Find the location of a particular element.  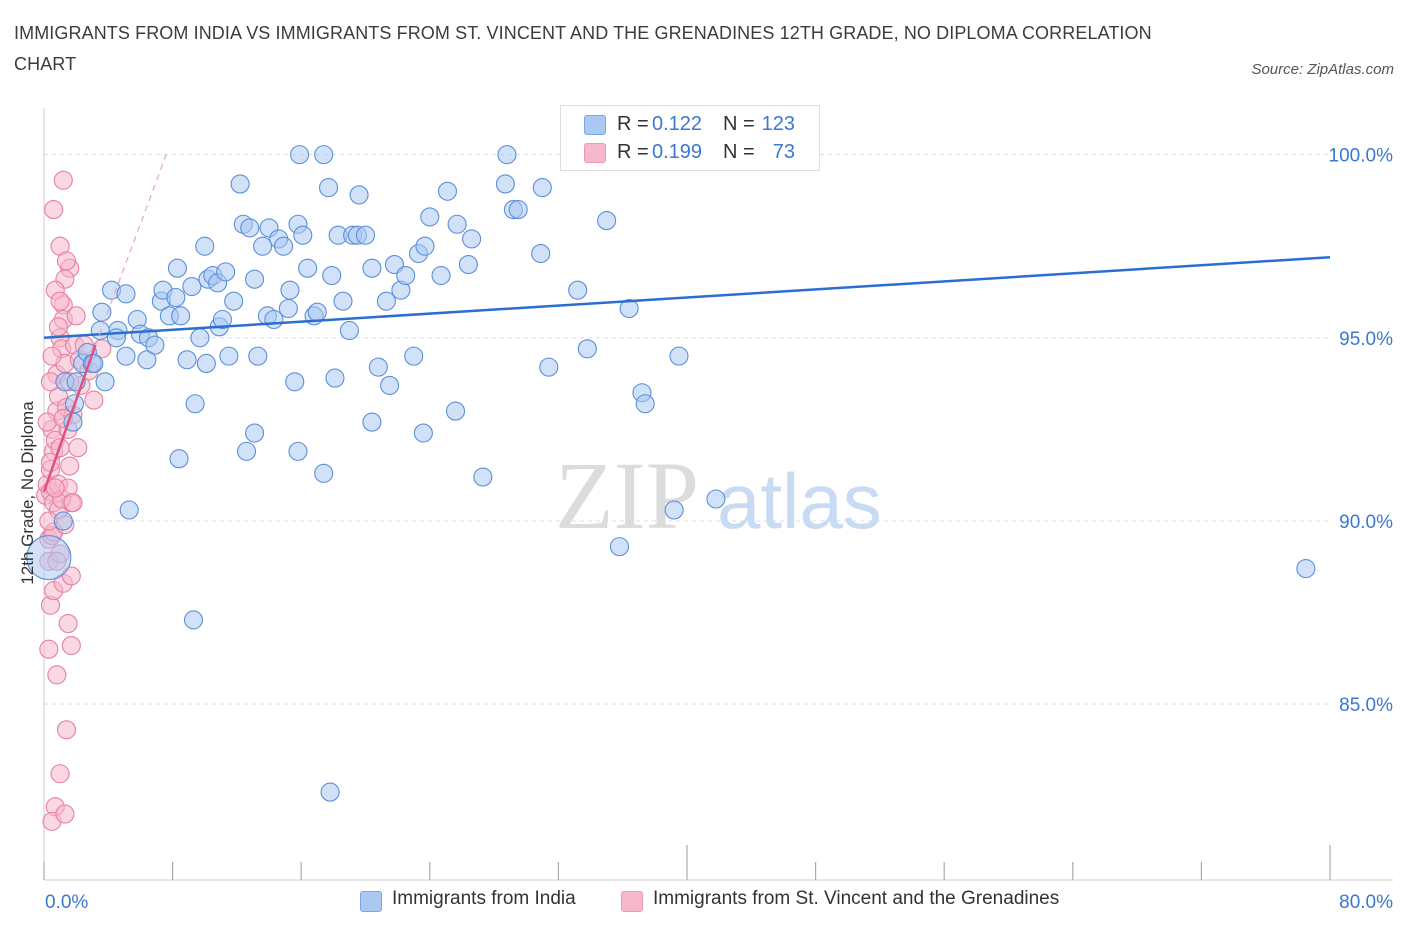

y-tick-label: 85.0% is located at coordinates (1366, 705).